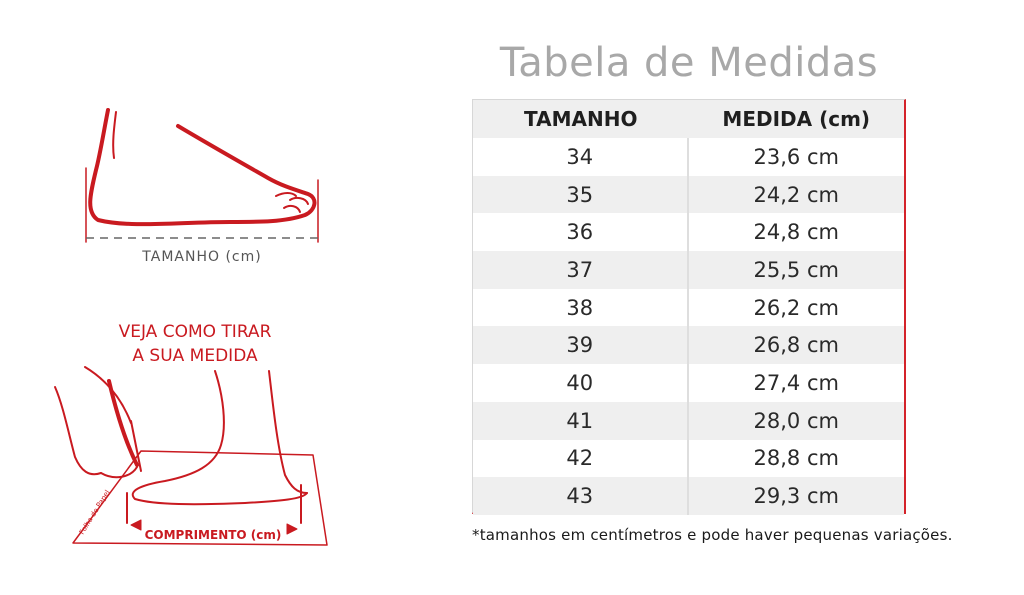 The width and height of the screenshot is (1024, 595). I want to click on paper-label: Folha de Papel, so click(95, 512).